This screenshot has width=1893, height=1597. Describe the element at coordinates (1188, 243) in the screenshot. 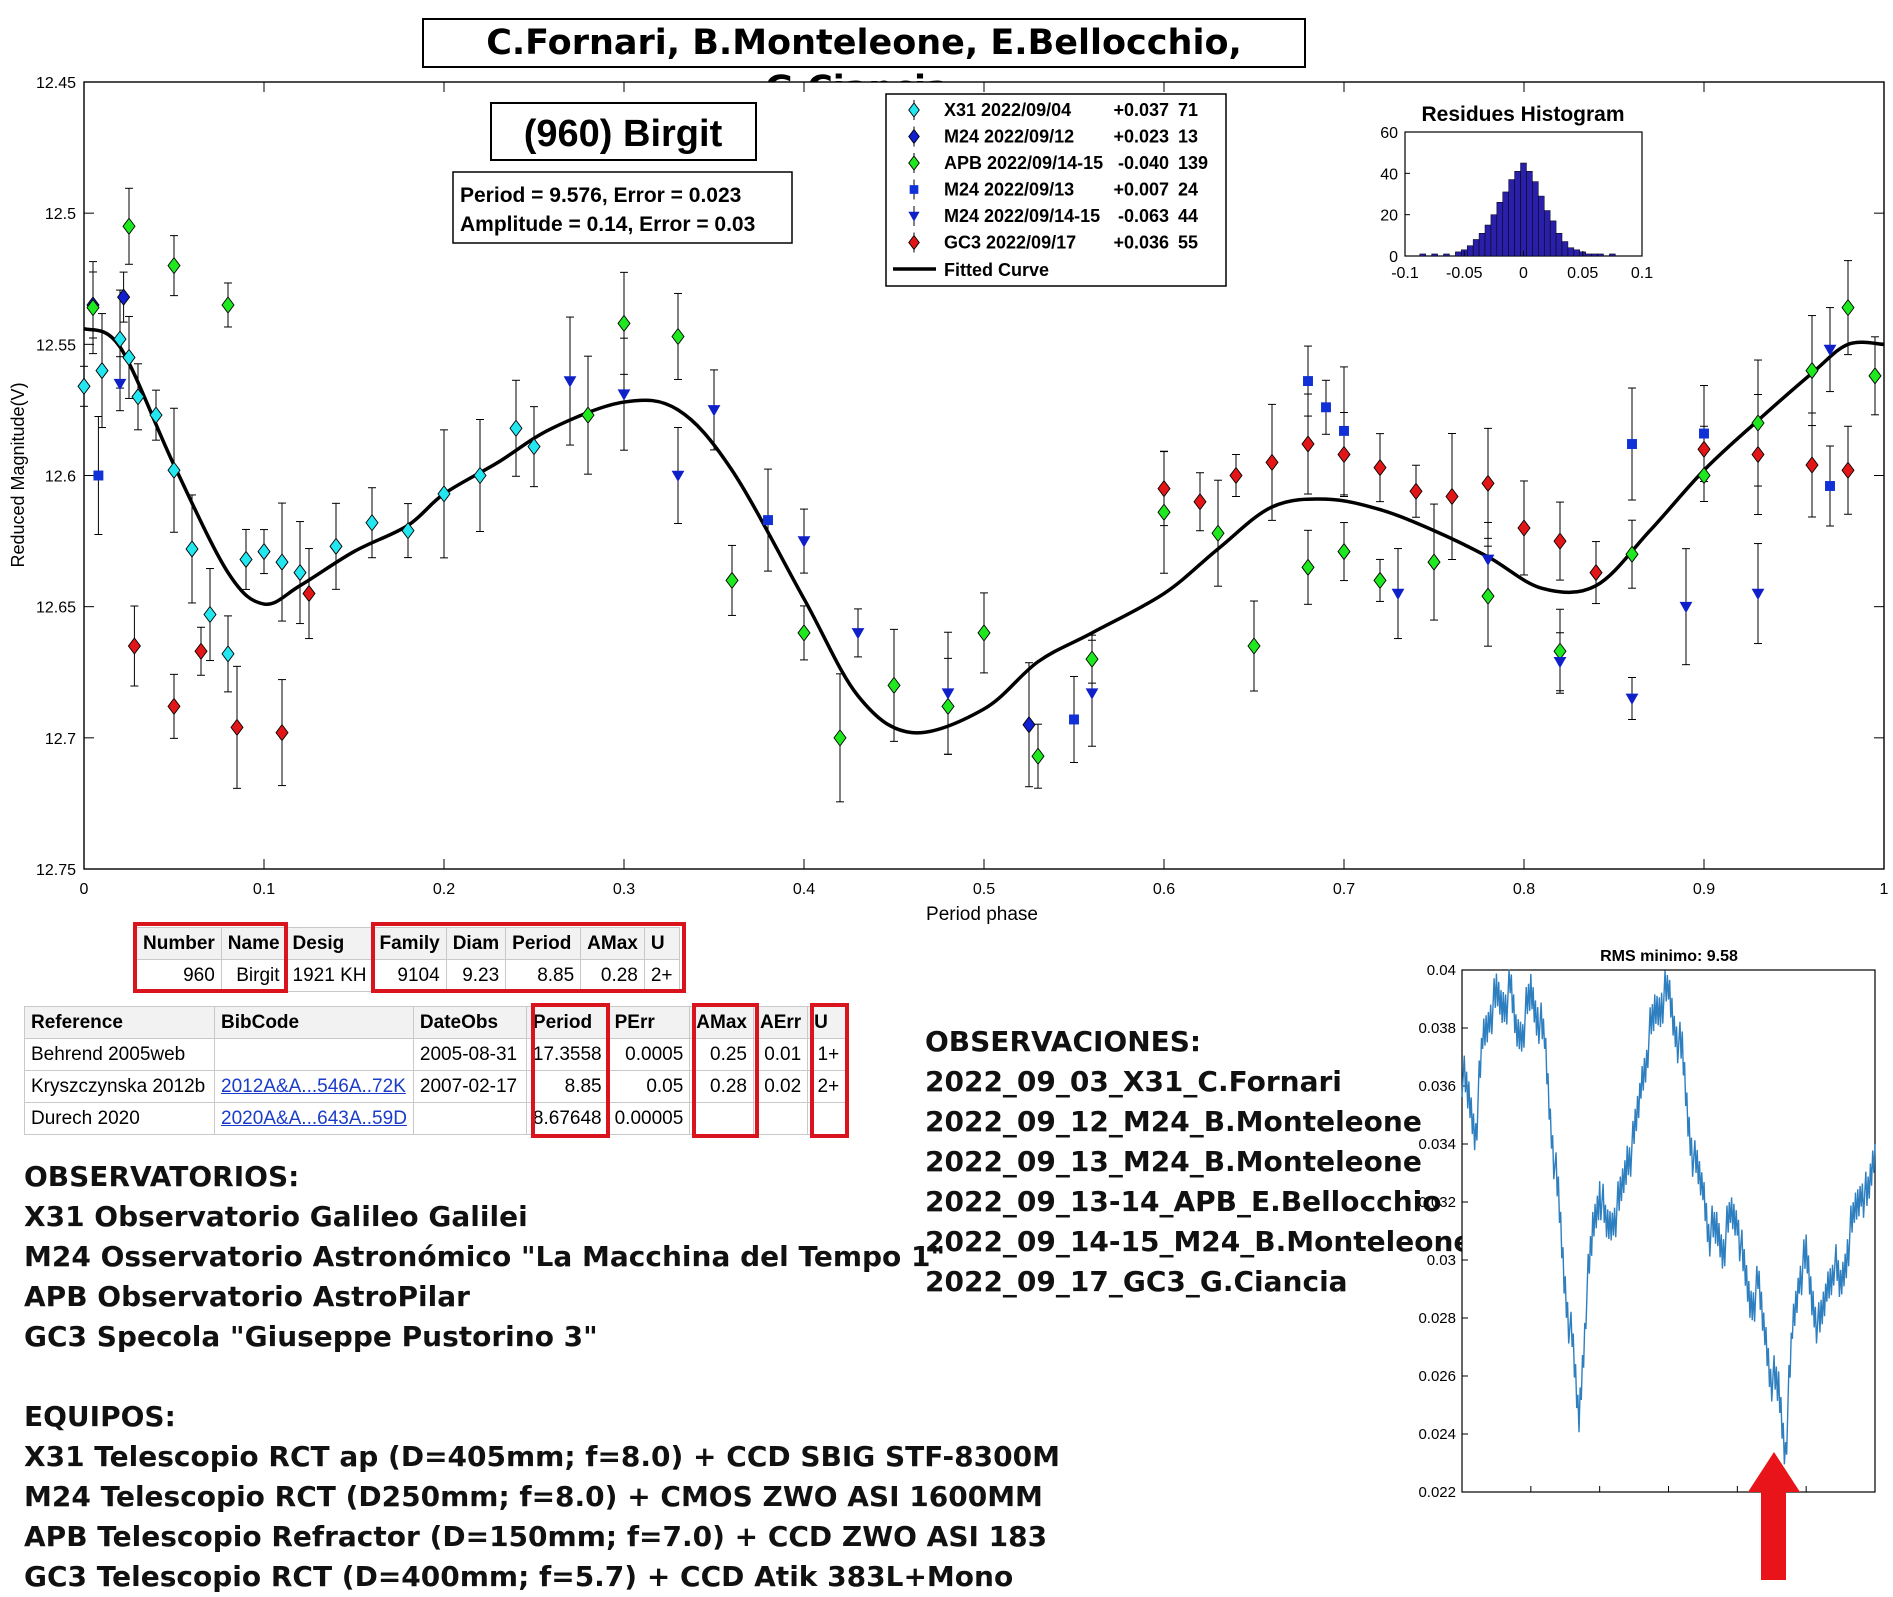

I see `legend-count: 55` at that location.